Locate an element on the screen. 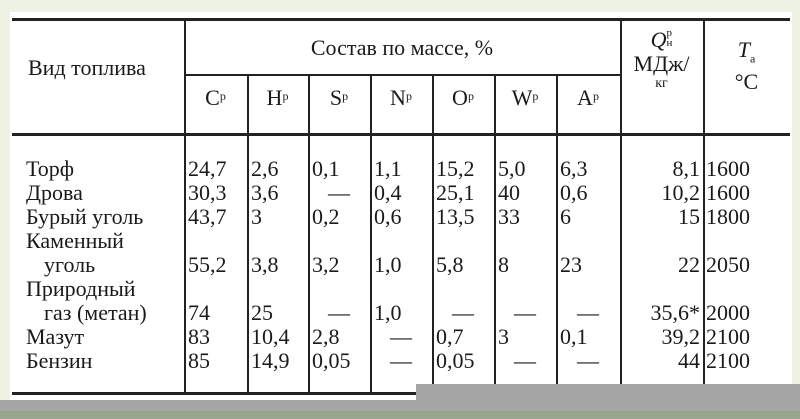 This screenshot has width=800, height=419. table-cell: 0,2 is located at coordinates (326, 216).